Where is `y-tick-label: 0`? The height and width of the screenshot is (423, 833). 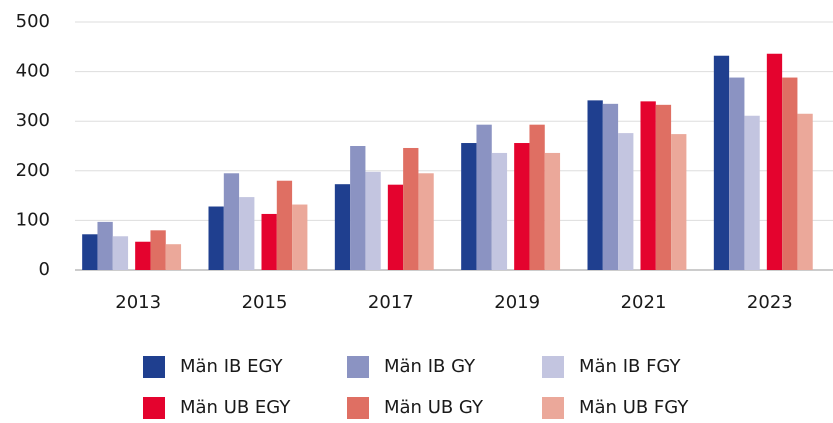
y-tick-label: 0 is located at coordinates (44, 269).